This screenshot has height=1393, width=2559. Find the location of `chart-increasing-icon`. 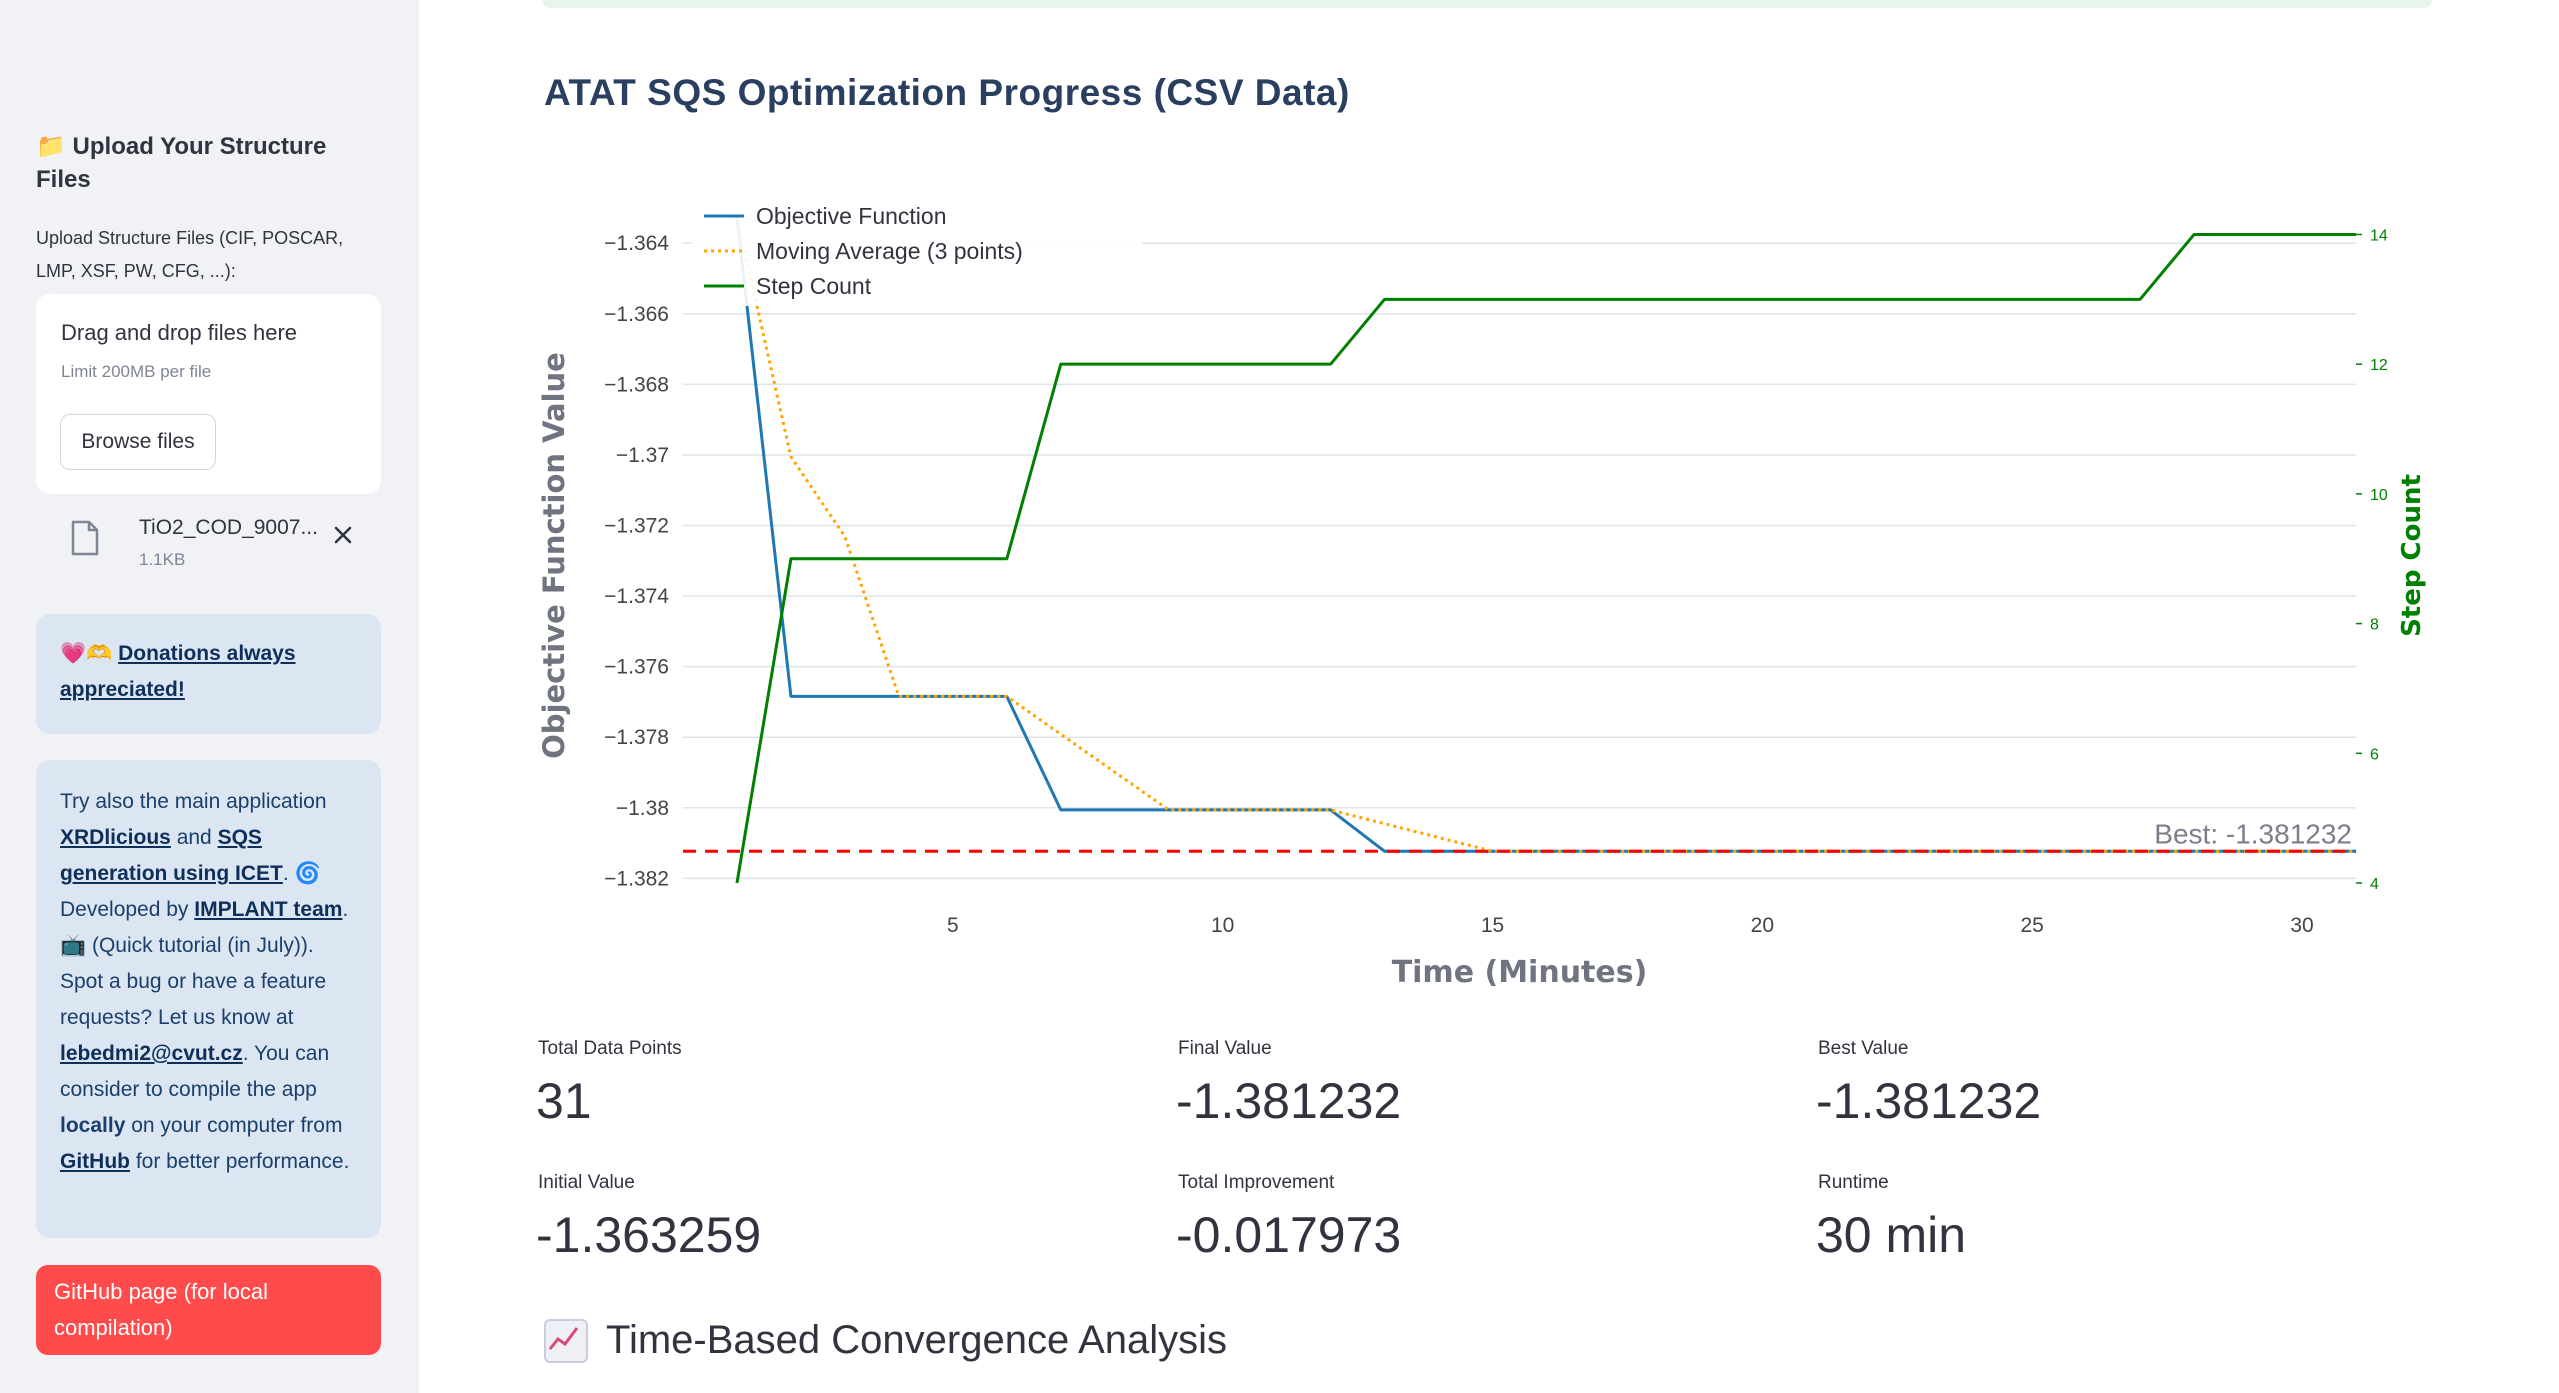

chart-increasing-icon is located at coordinates (566, 1340).